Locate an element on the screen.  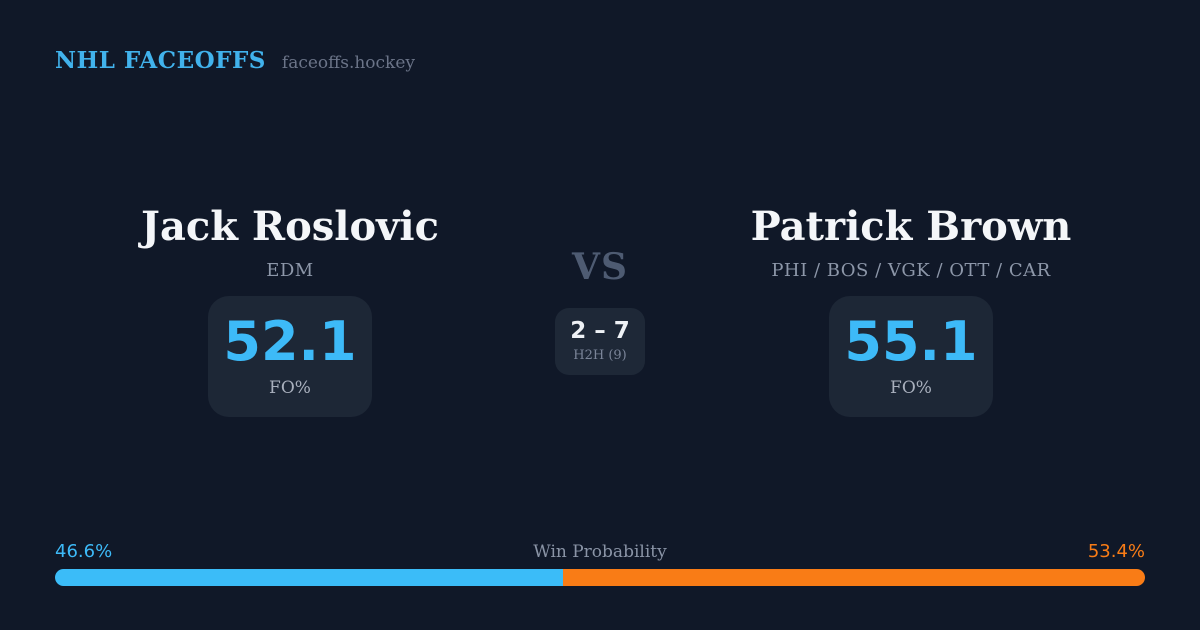
player-left-name: Jack Roslovic is located at coordinates (290, 226).